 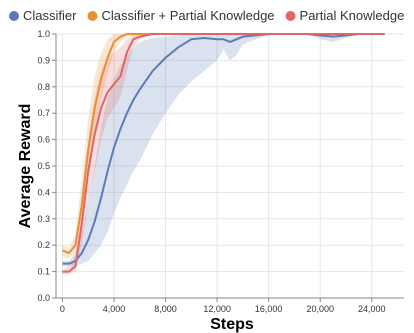 What do you see at coordinates (25, 166) in the screenshot?
I see `y-axis-label: Average Reward` at bounding box center [25, 166].